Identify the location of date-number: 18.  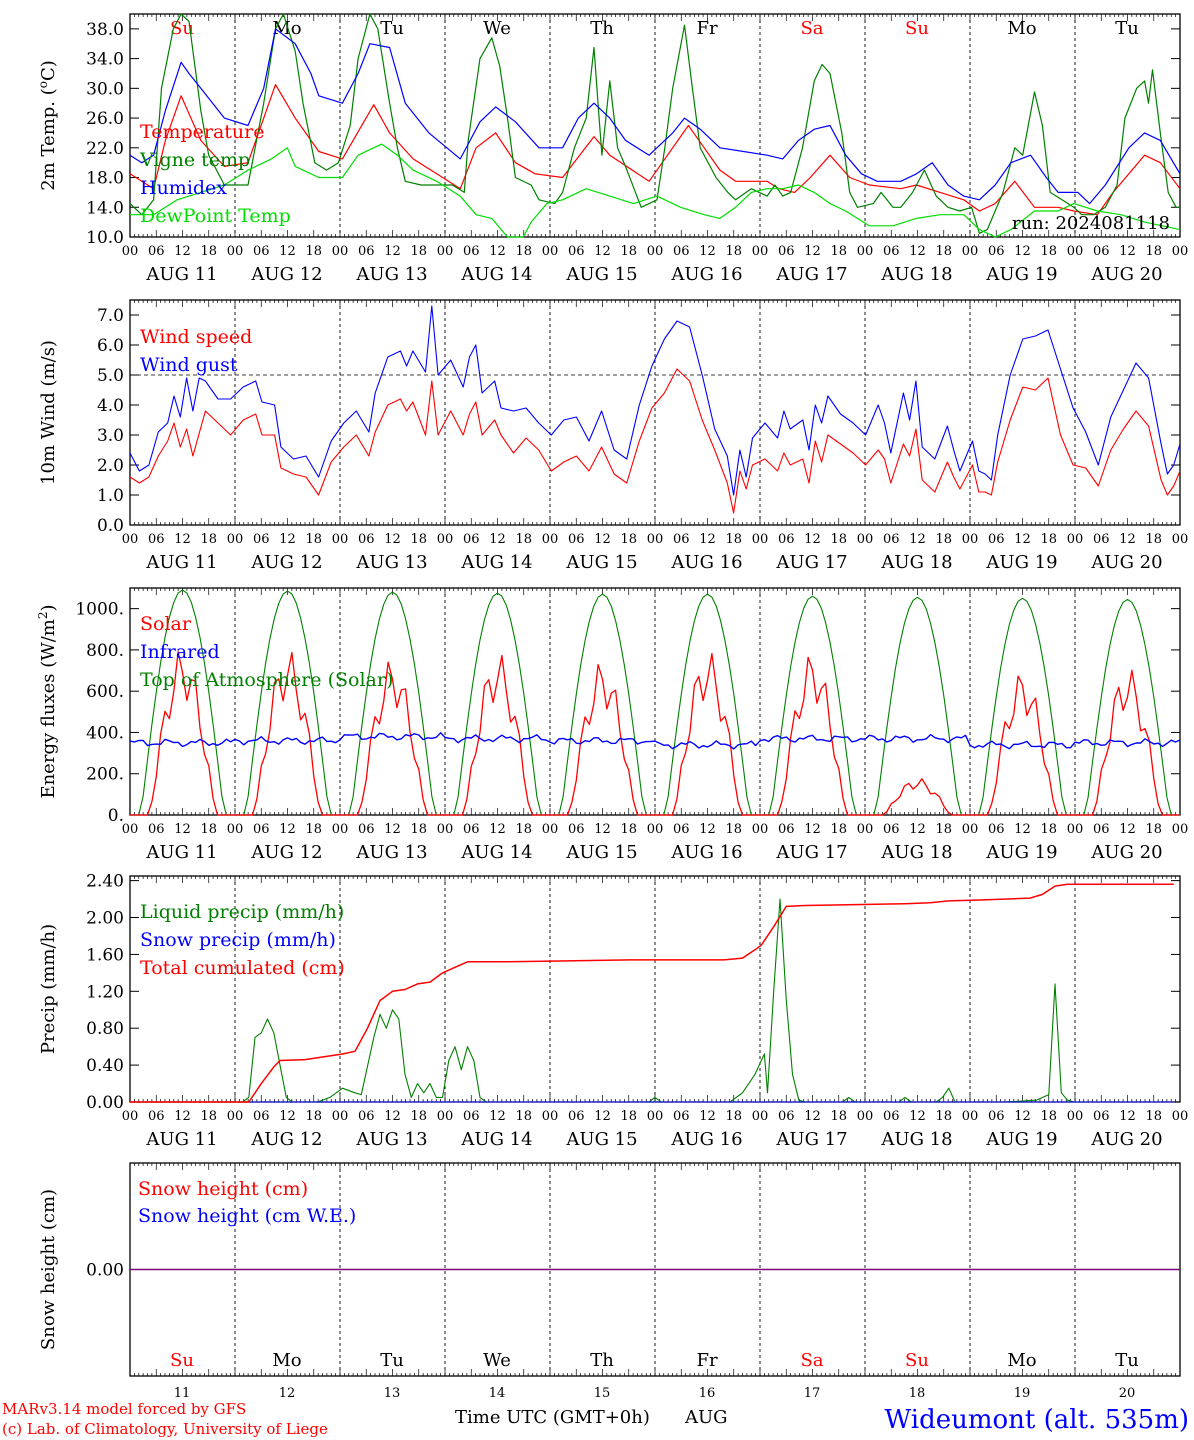
(917, 1393).